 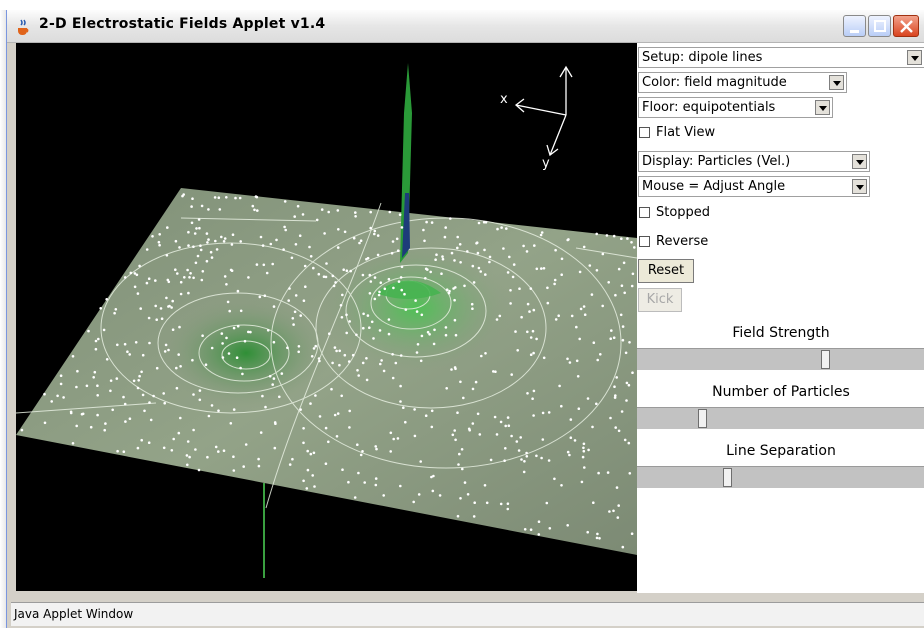 What do you see at coordinates (906, 26) in the screenshot?
I see `close-button` at bounding box center [906, 26].